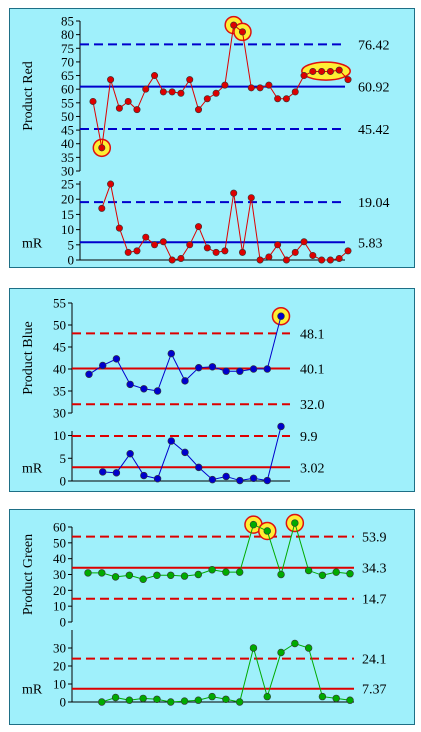 Image resolution: width=421 pixels, height=732 pixels. Describe the element at coordinates (309, 437) in the screenshot. I see `blue-mr-ucl-label: 9.9` at that location.